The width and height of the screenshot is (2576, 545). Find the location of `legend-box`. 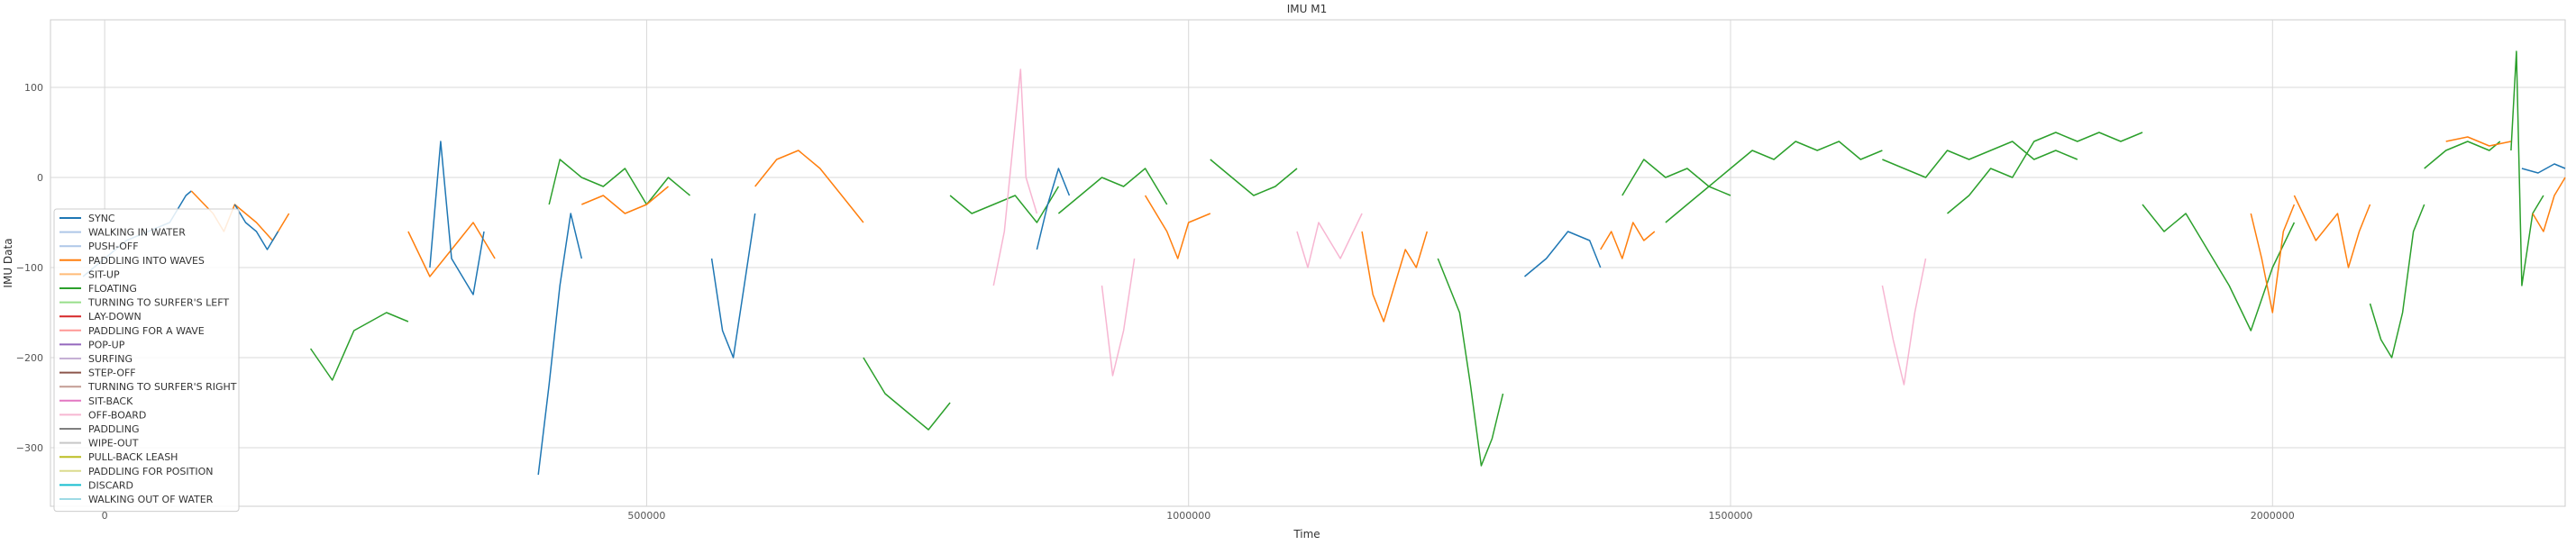

legend-box is located at coordinates (146, 360).